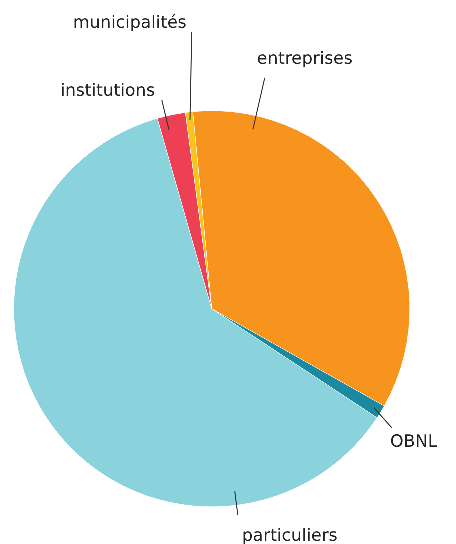 The height and width of the screenshot is (544, 456). I want to click on slice-label: entreprises, so click(305, 59).